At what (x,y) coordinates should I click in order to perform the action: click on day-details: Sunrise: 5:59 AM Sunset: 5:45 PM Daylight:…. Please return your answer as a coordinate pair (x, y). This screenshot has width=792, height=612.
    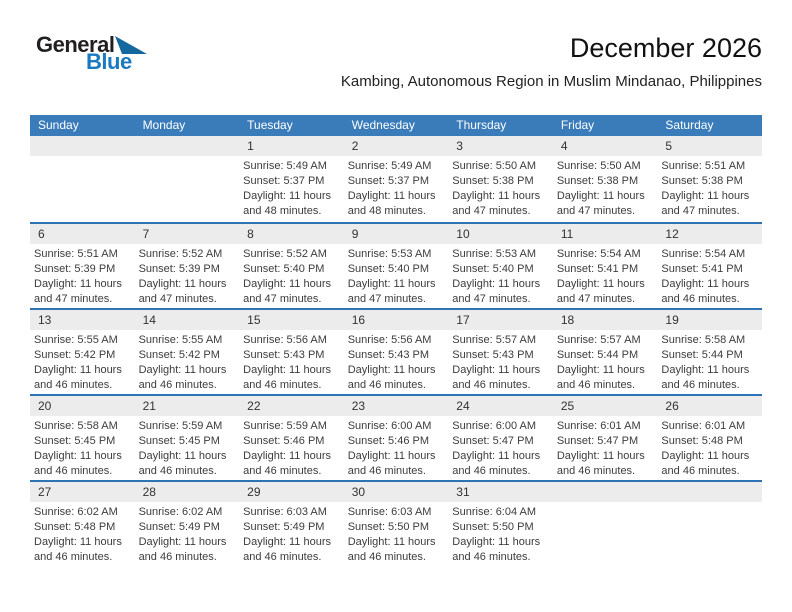
    Looking at the image, I should click on (187, 447).